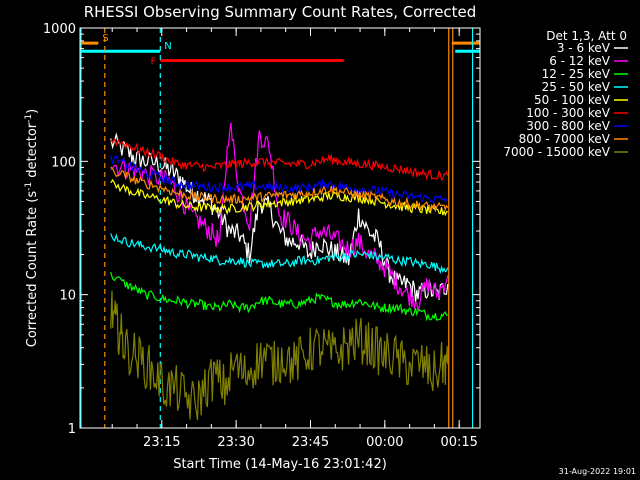  I want to click on y-tick-label: 1, so click(72, 429).